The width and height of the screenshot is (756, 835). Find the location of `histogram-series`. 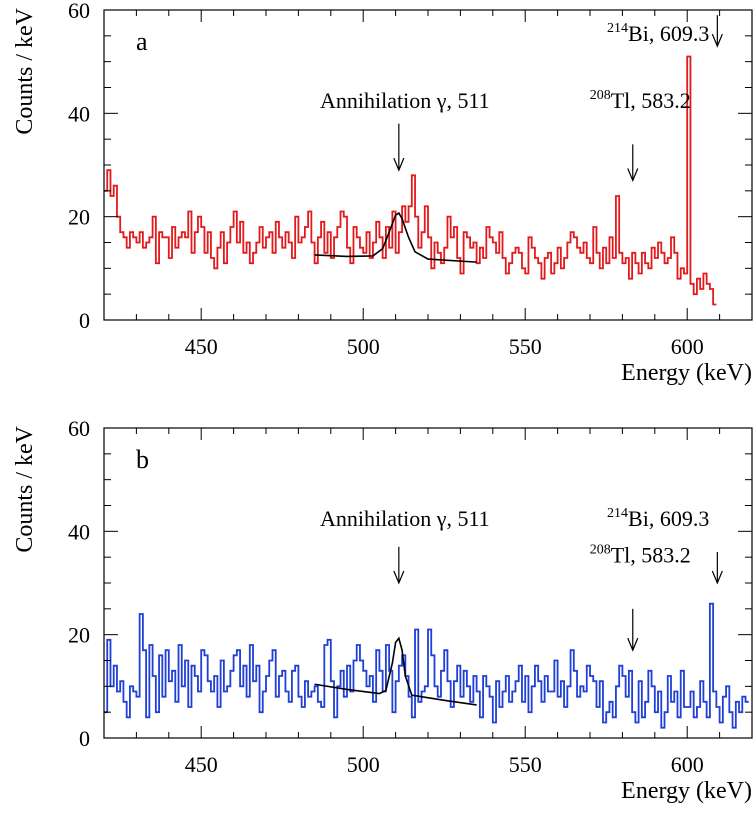

histogram-series is located at coordinates (426, 665).